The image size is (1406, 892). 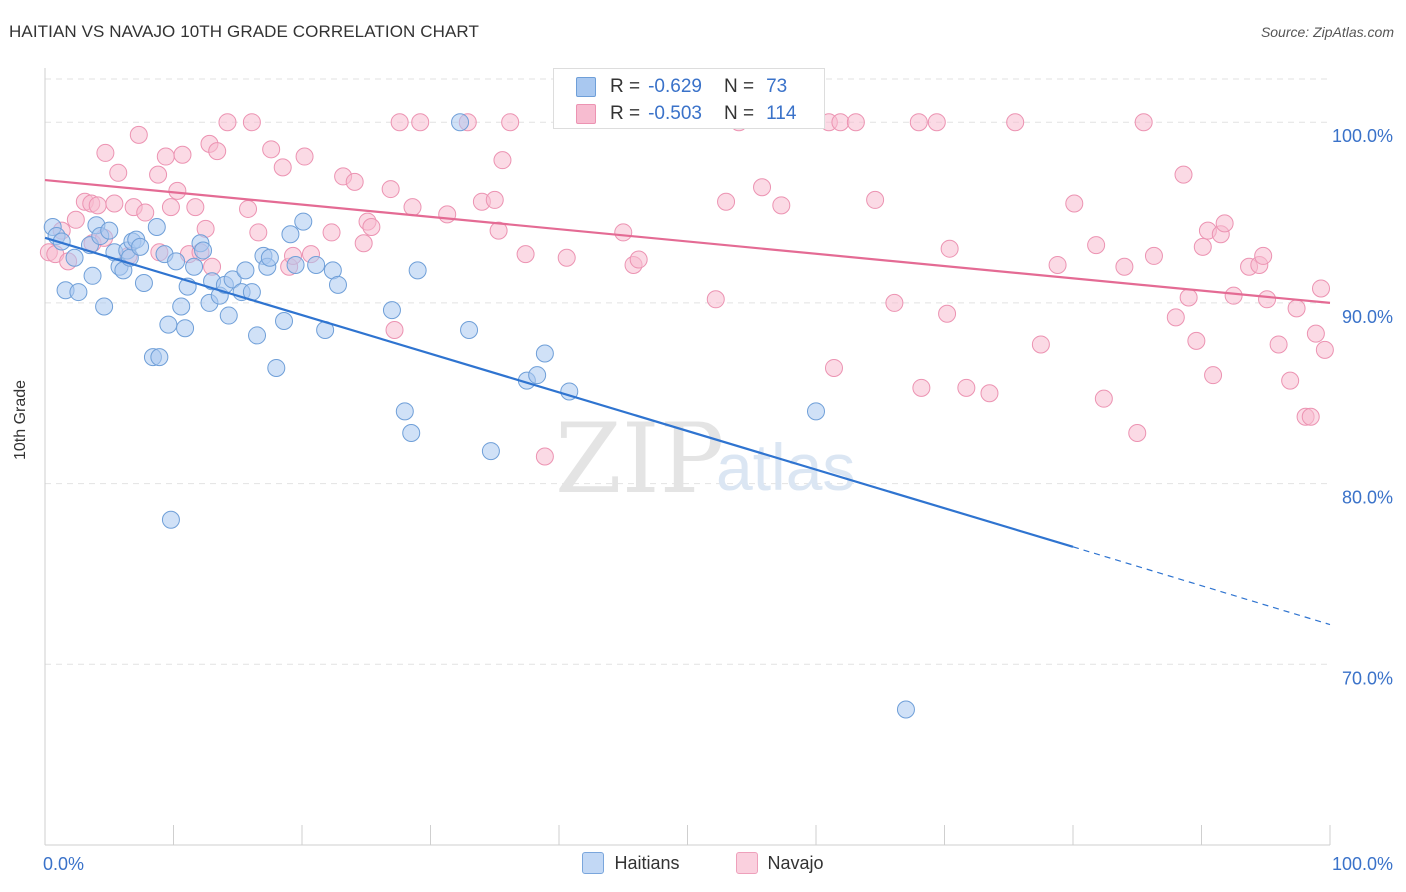 I want to click on legend-row-navajo: R = -0.503 N = 114, so click(x=686, y=114).